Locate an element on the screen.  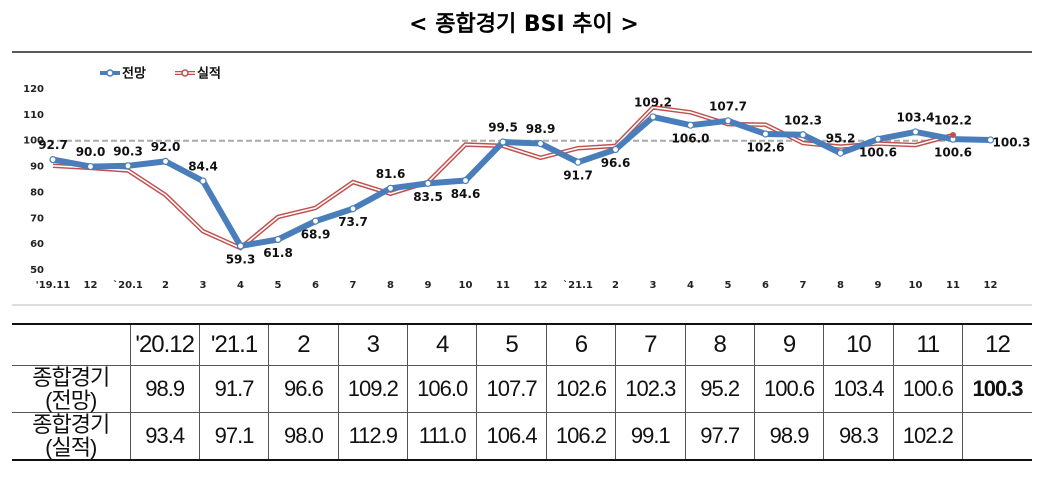
header-cell: 4 is located at coordinates (442, 344).